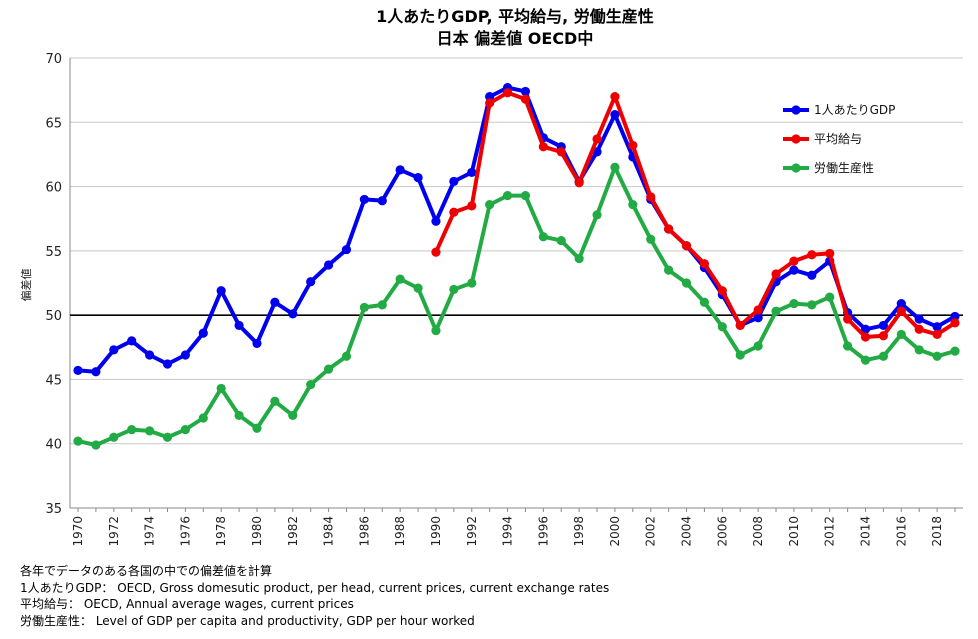 The height and width of the screenshot is (639, 978). What do you see at coordinates (687, 531) in the screenshot?
I see `x-tick-label: 2004` at bounding box center [687, 531].